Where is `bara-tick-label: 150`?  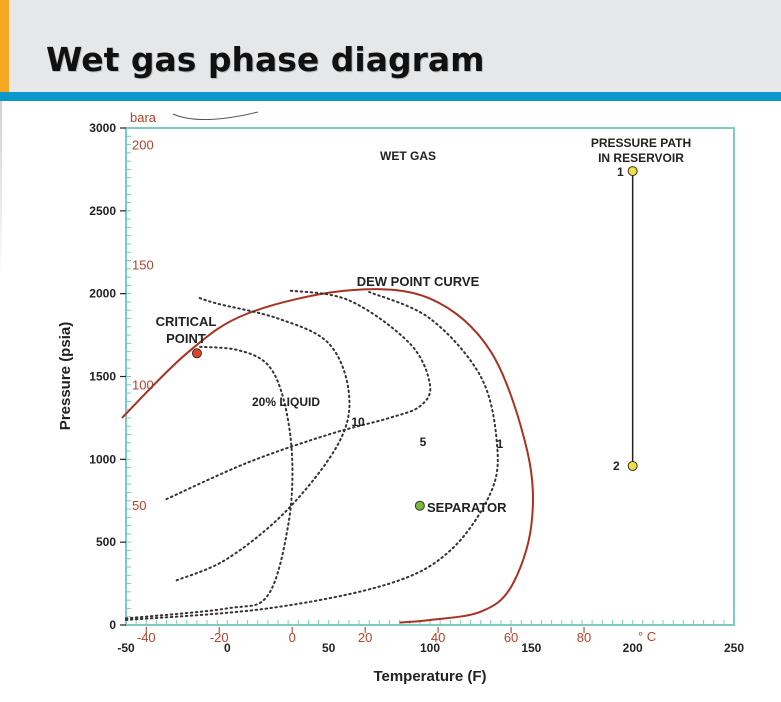 bara-tick-label: 150 is located at coordinates (143, 265).